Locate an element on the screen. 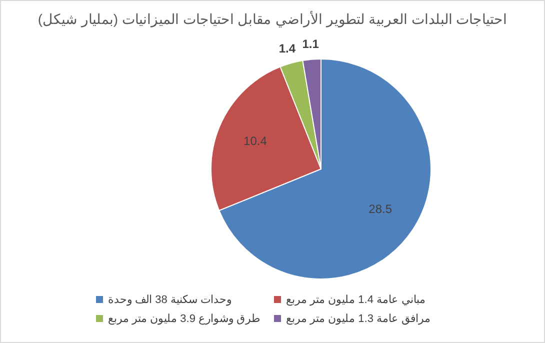 This screenshot has width=545, height=343. legend-label: وحدات سكنية 38 الف وحدة is located at coordinates (170, 299).